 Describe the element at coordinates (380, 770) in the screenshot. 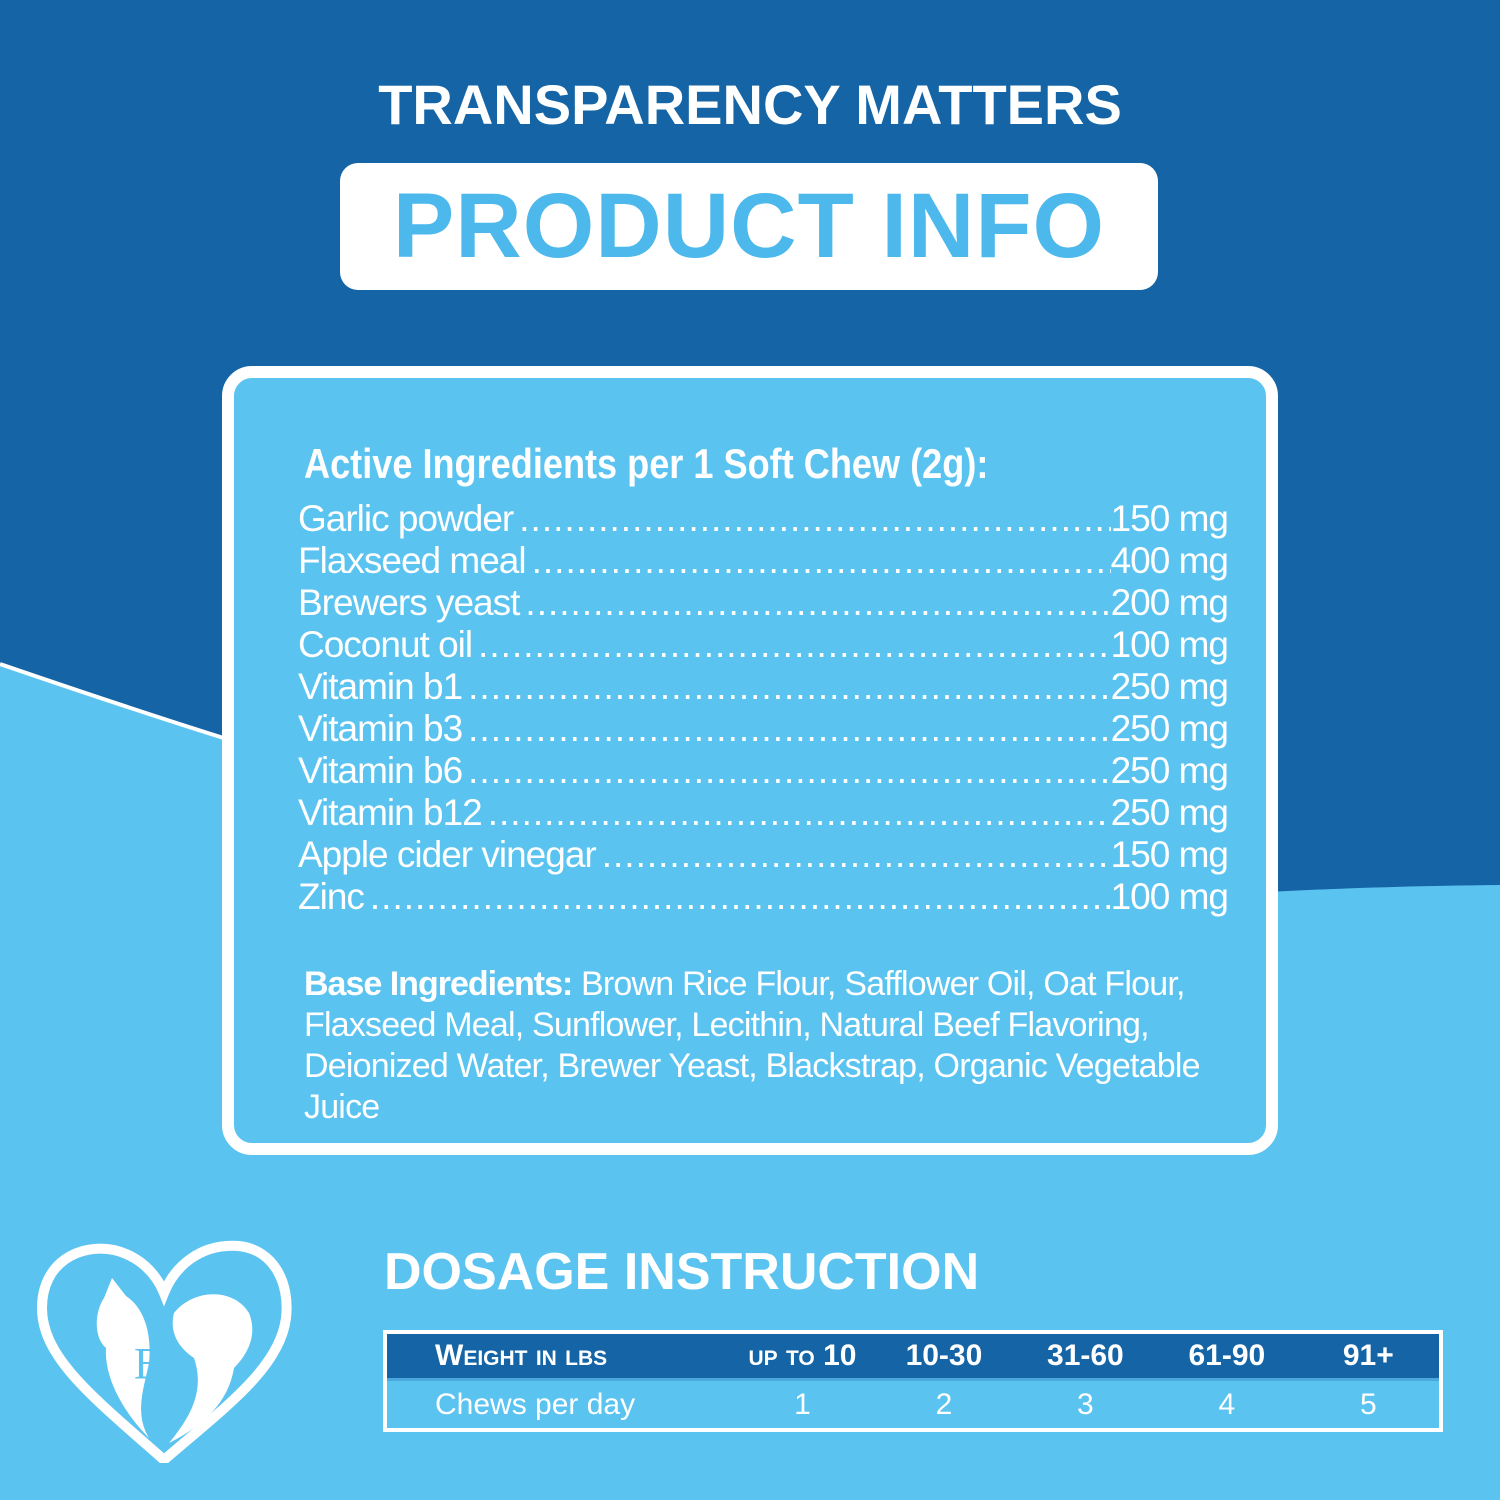

I see `ingredient-name: Vitamin b6` at that location.